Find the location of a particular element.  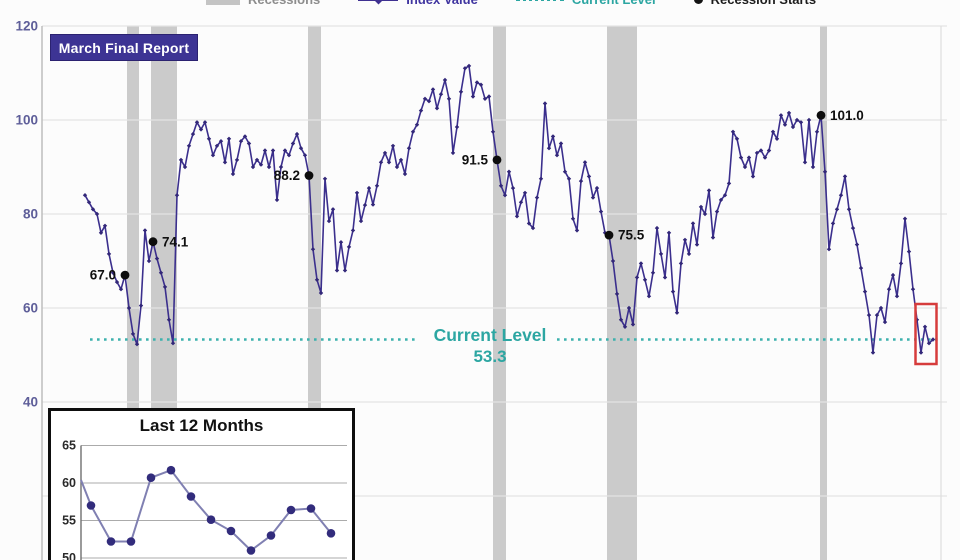

legend-label: Recession Starts is located at coordinates (764, 3).